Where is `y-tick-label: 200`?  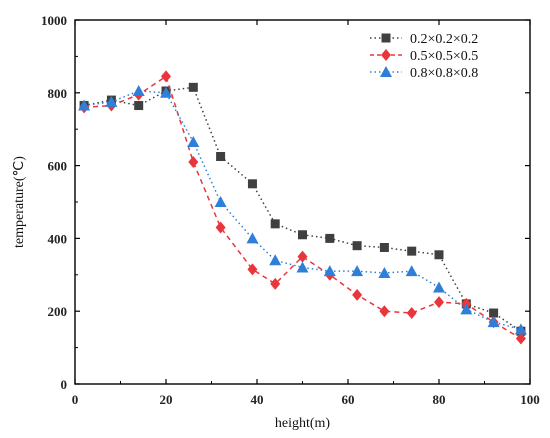 y-tick-label: 200 is located at coordinates (58, 311).